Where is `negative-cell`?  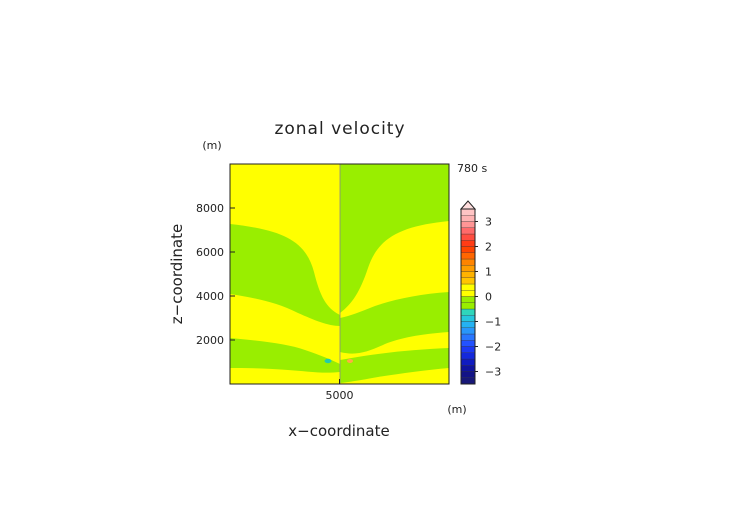 negative-cell is located at coordinates (328, 361).